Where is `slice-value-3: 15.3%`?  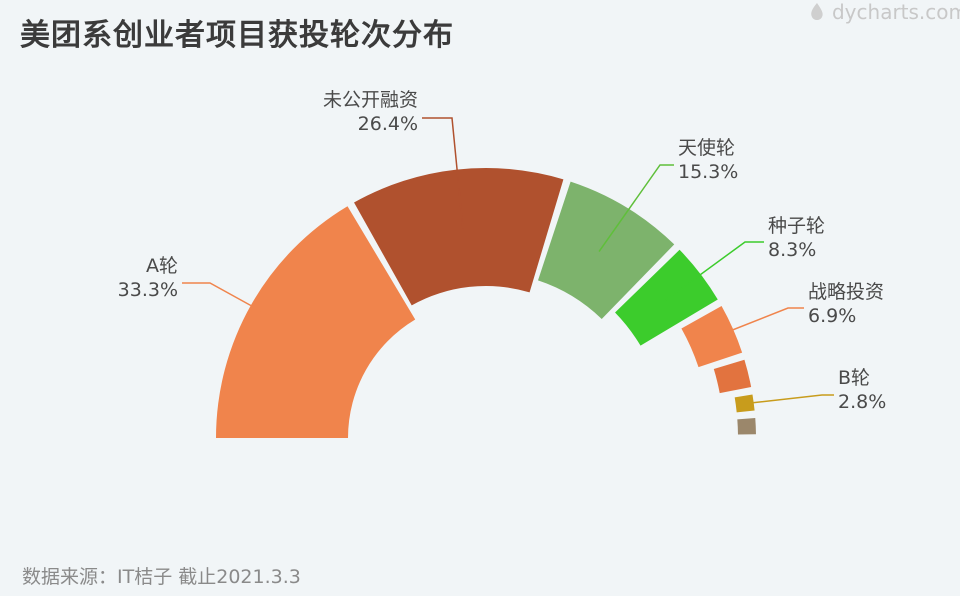
slice-value-3: 15.3% is located at coordinates (708, 172).